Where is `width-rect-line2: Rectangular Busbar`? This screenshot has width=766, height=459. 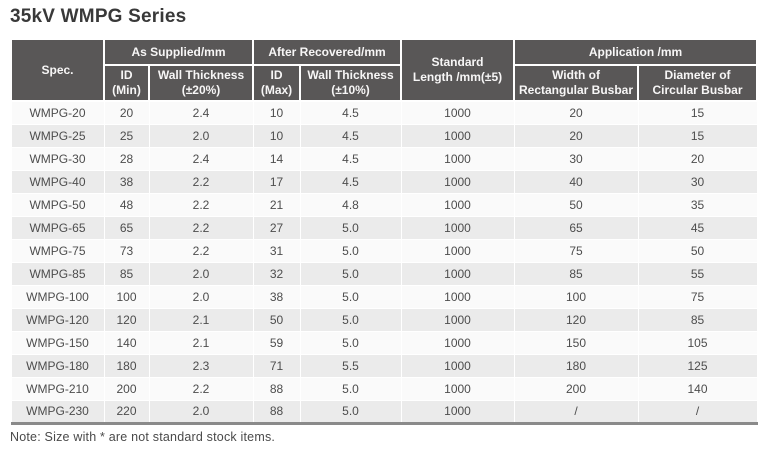
width-rect-line2: Rectangular Busbar is located at coordinates (576, 90).